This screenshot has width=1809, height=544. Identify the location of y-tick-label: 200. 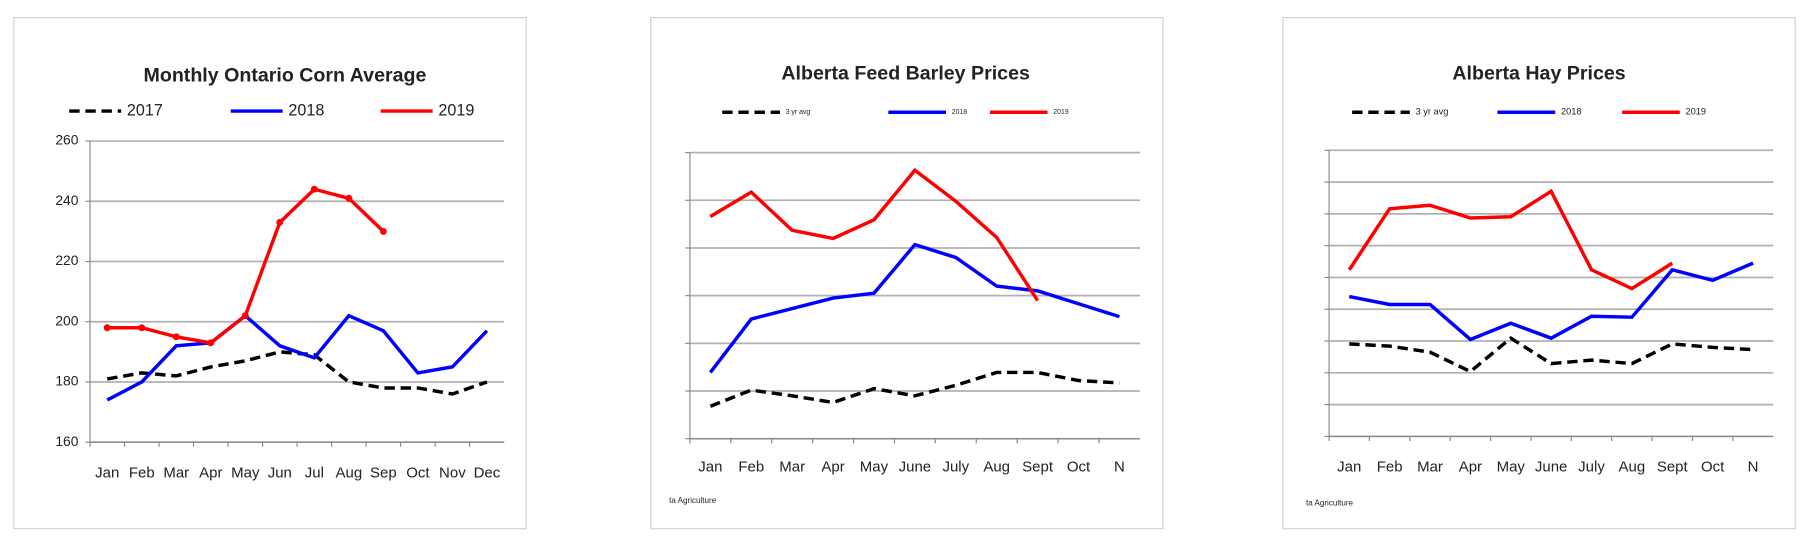
(66, 320).